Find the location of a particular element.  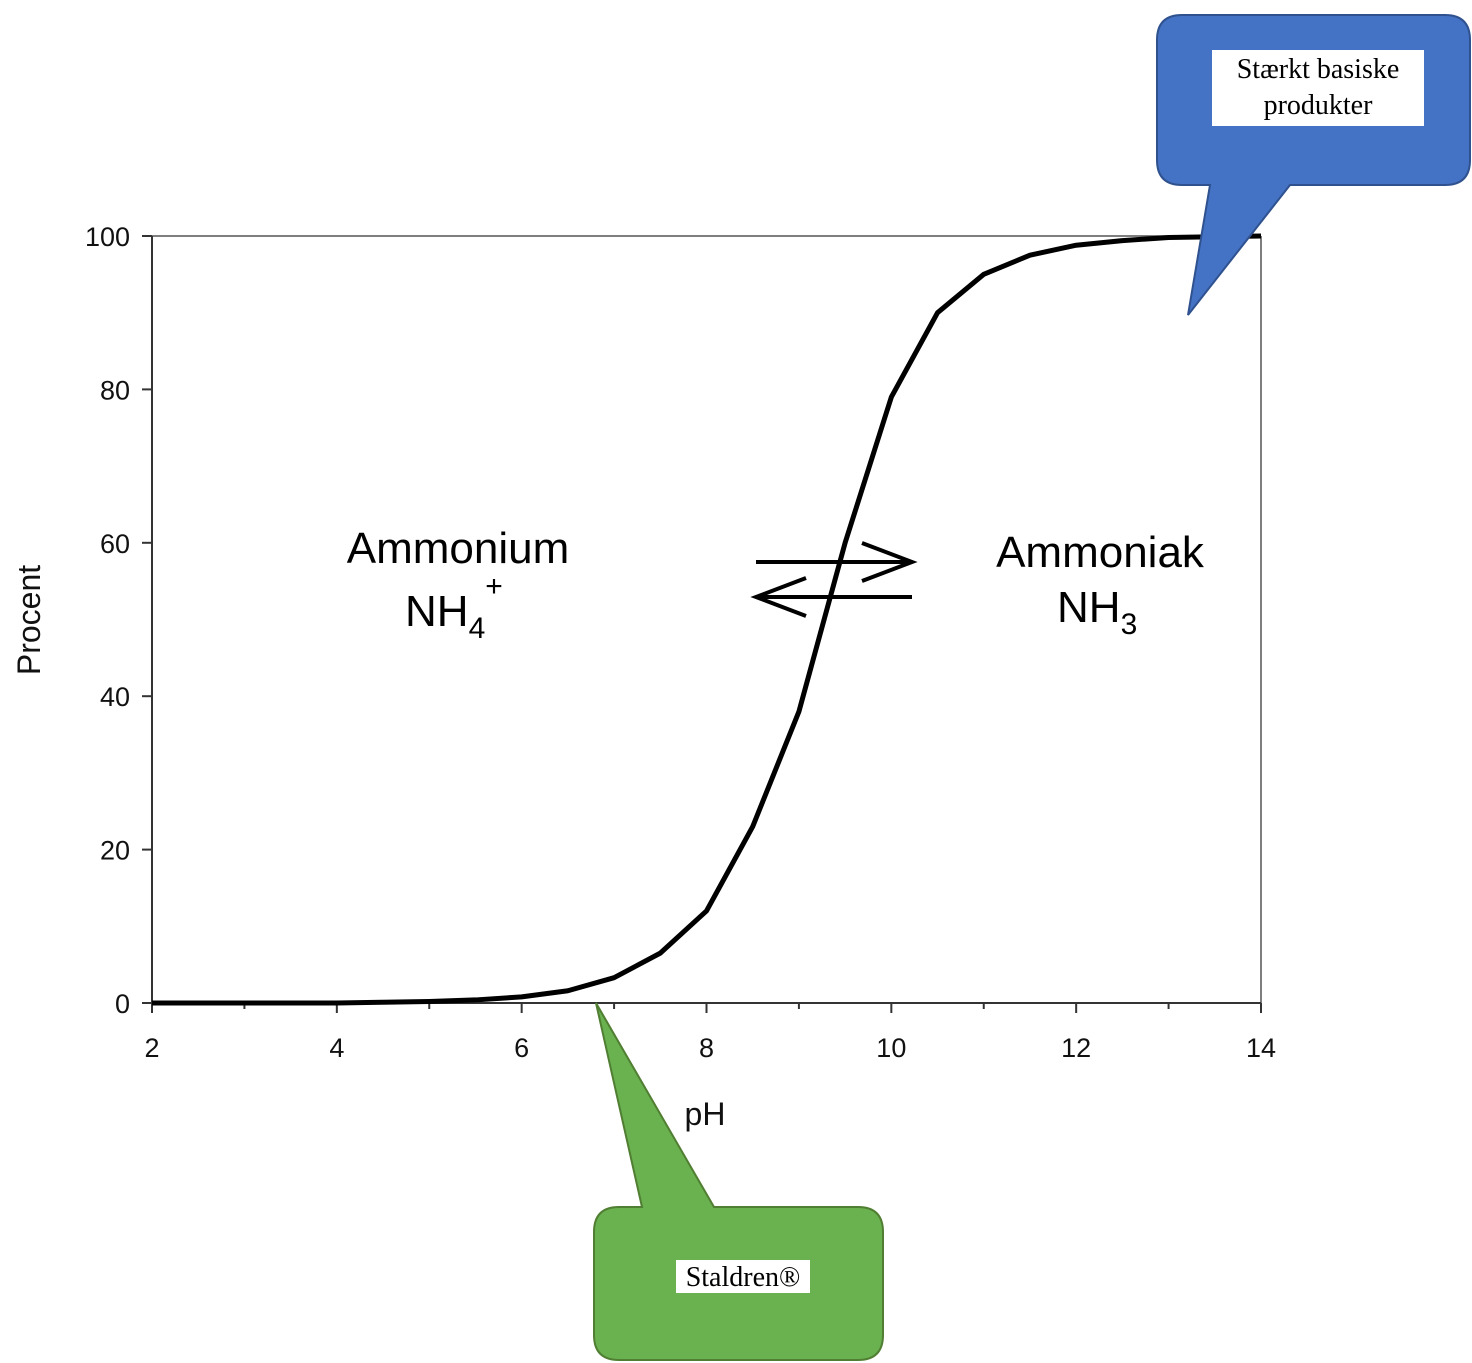

subscript: 4 is located at coordinates (477, 628).